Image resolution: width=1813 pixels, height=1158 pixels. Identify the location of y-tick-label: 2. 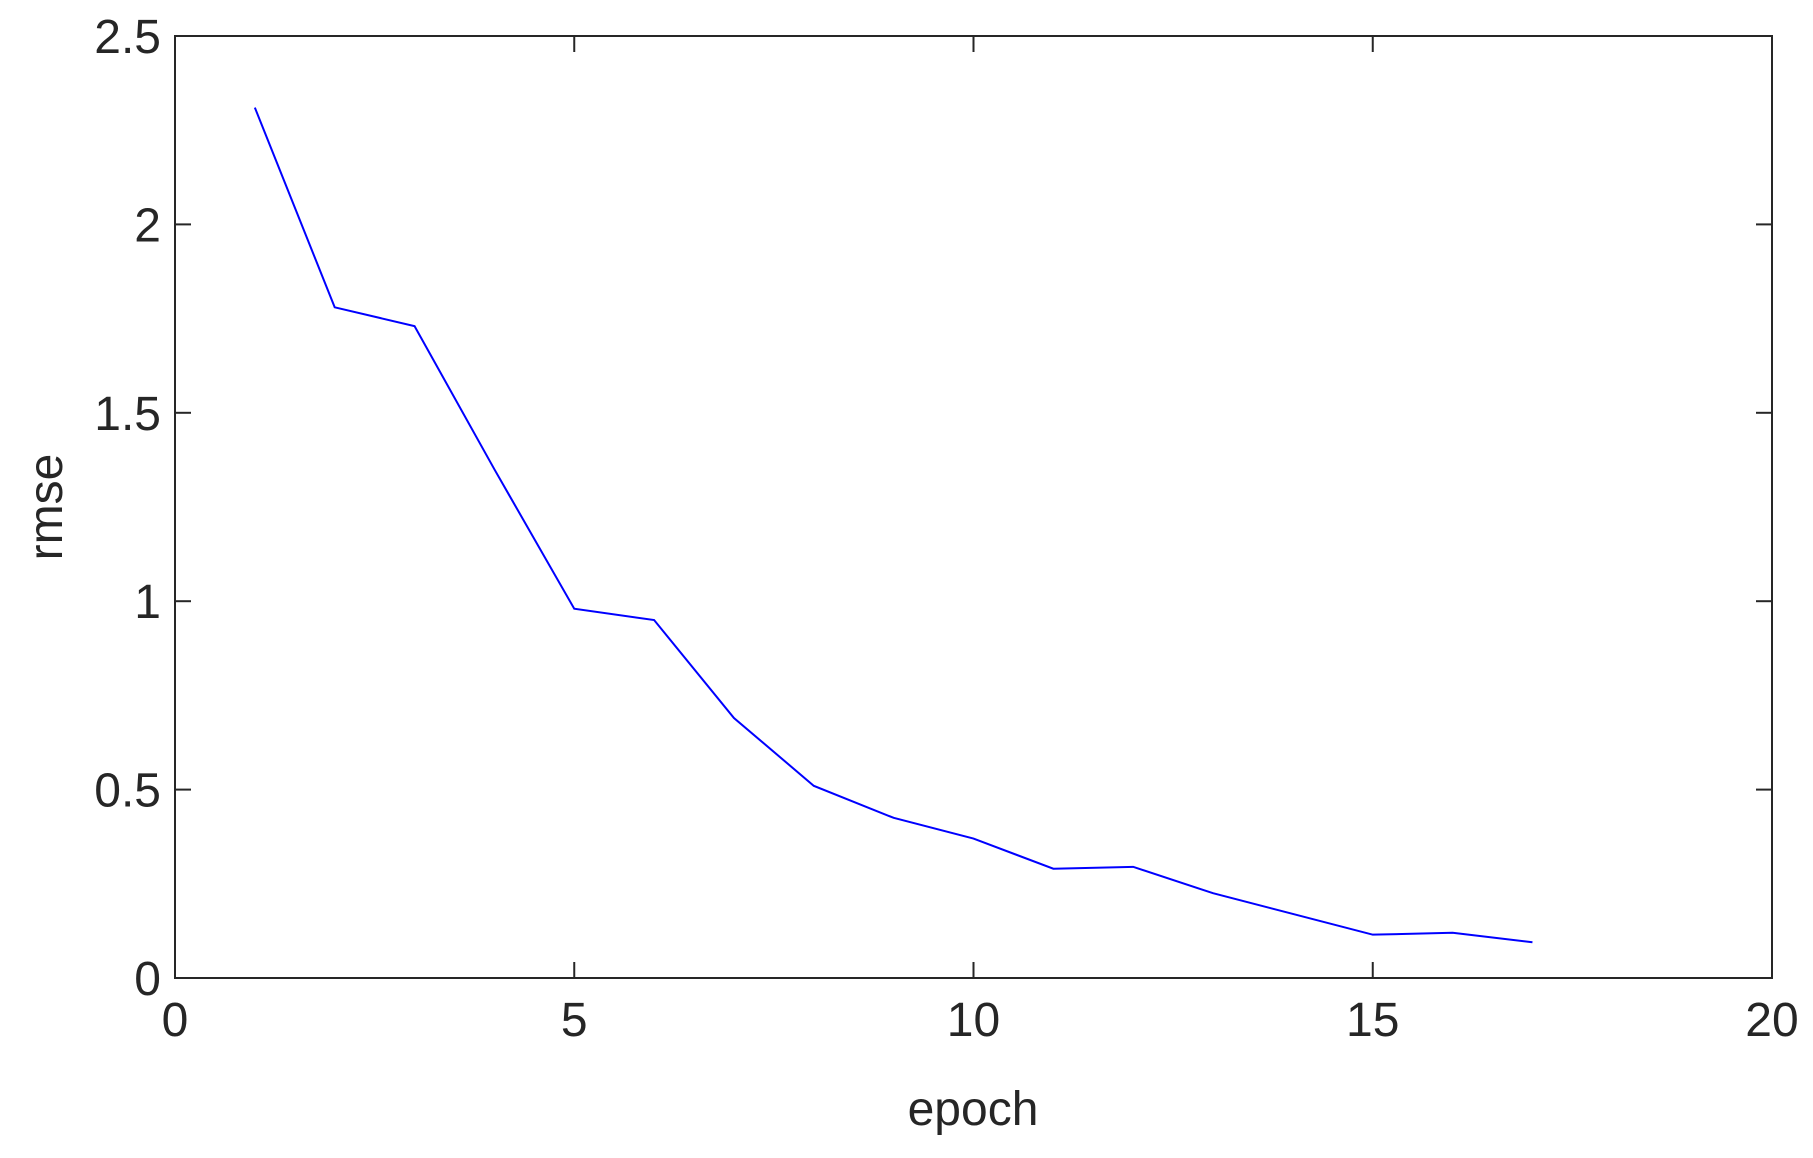
(147, 225).